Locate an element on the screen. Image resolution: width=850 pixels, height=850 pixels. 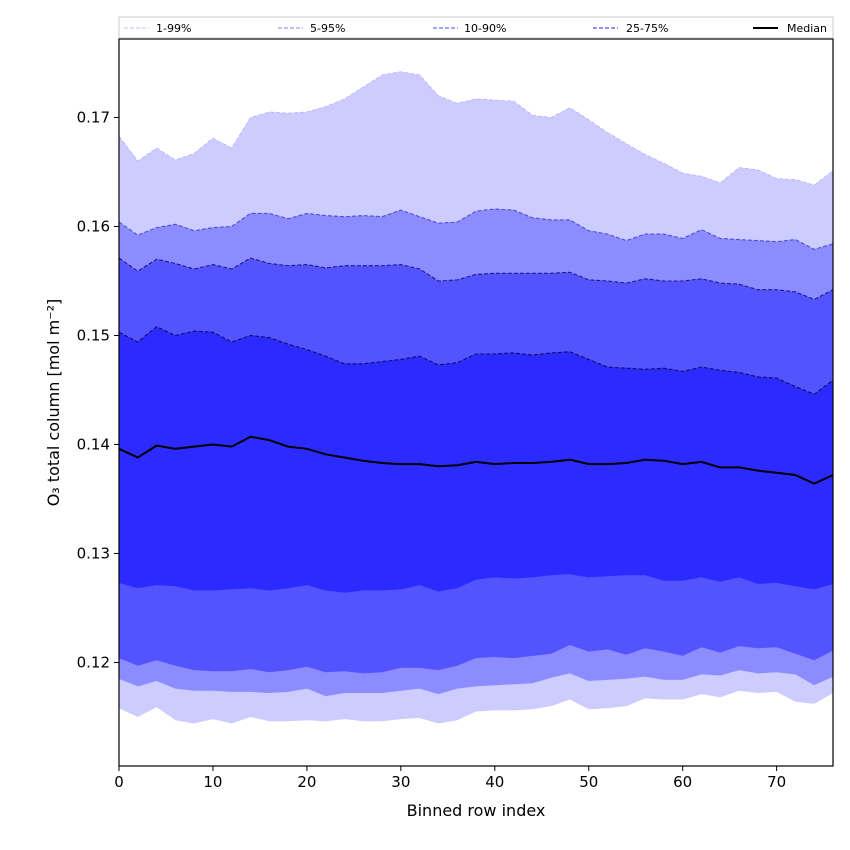
legend-box is located at coordinates (476, 27).